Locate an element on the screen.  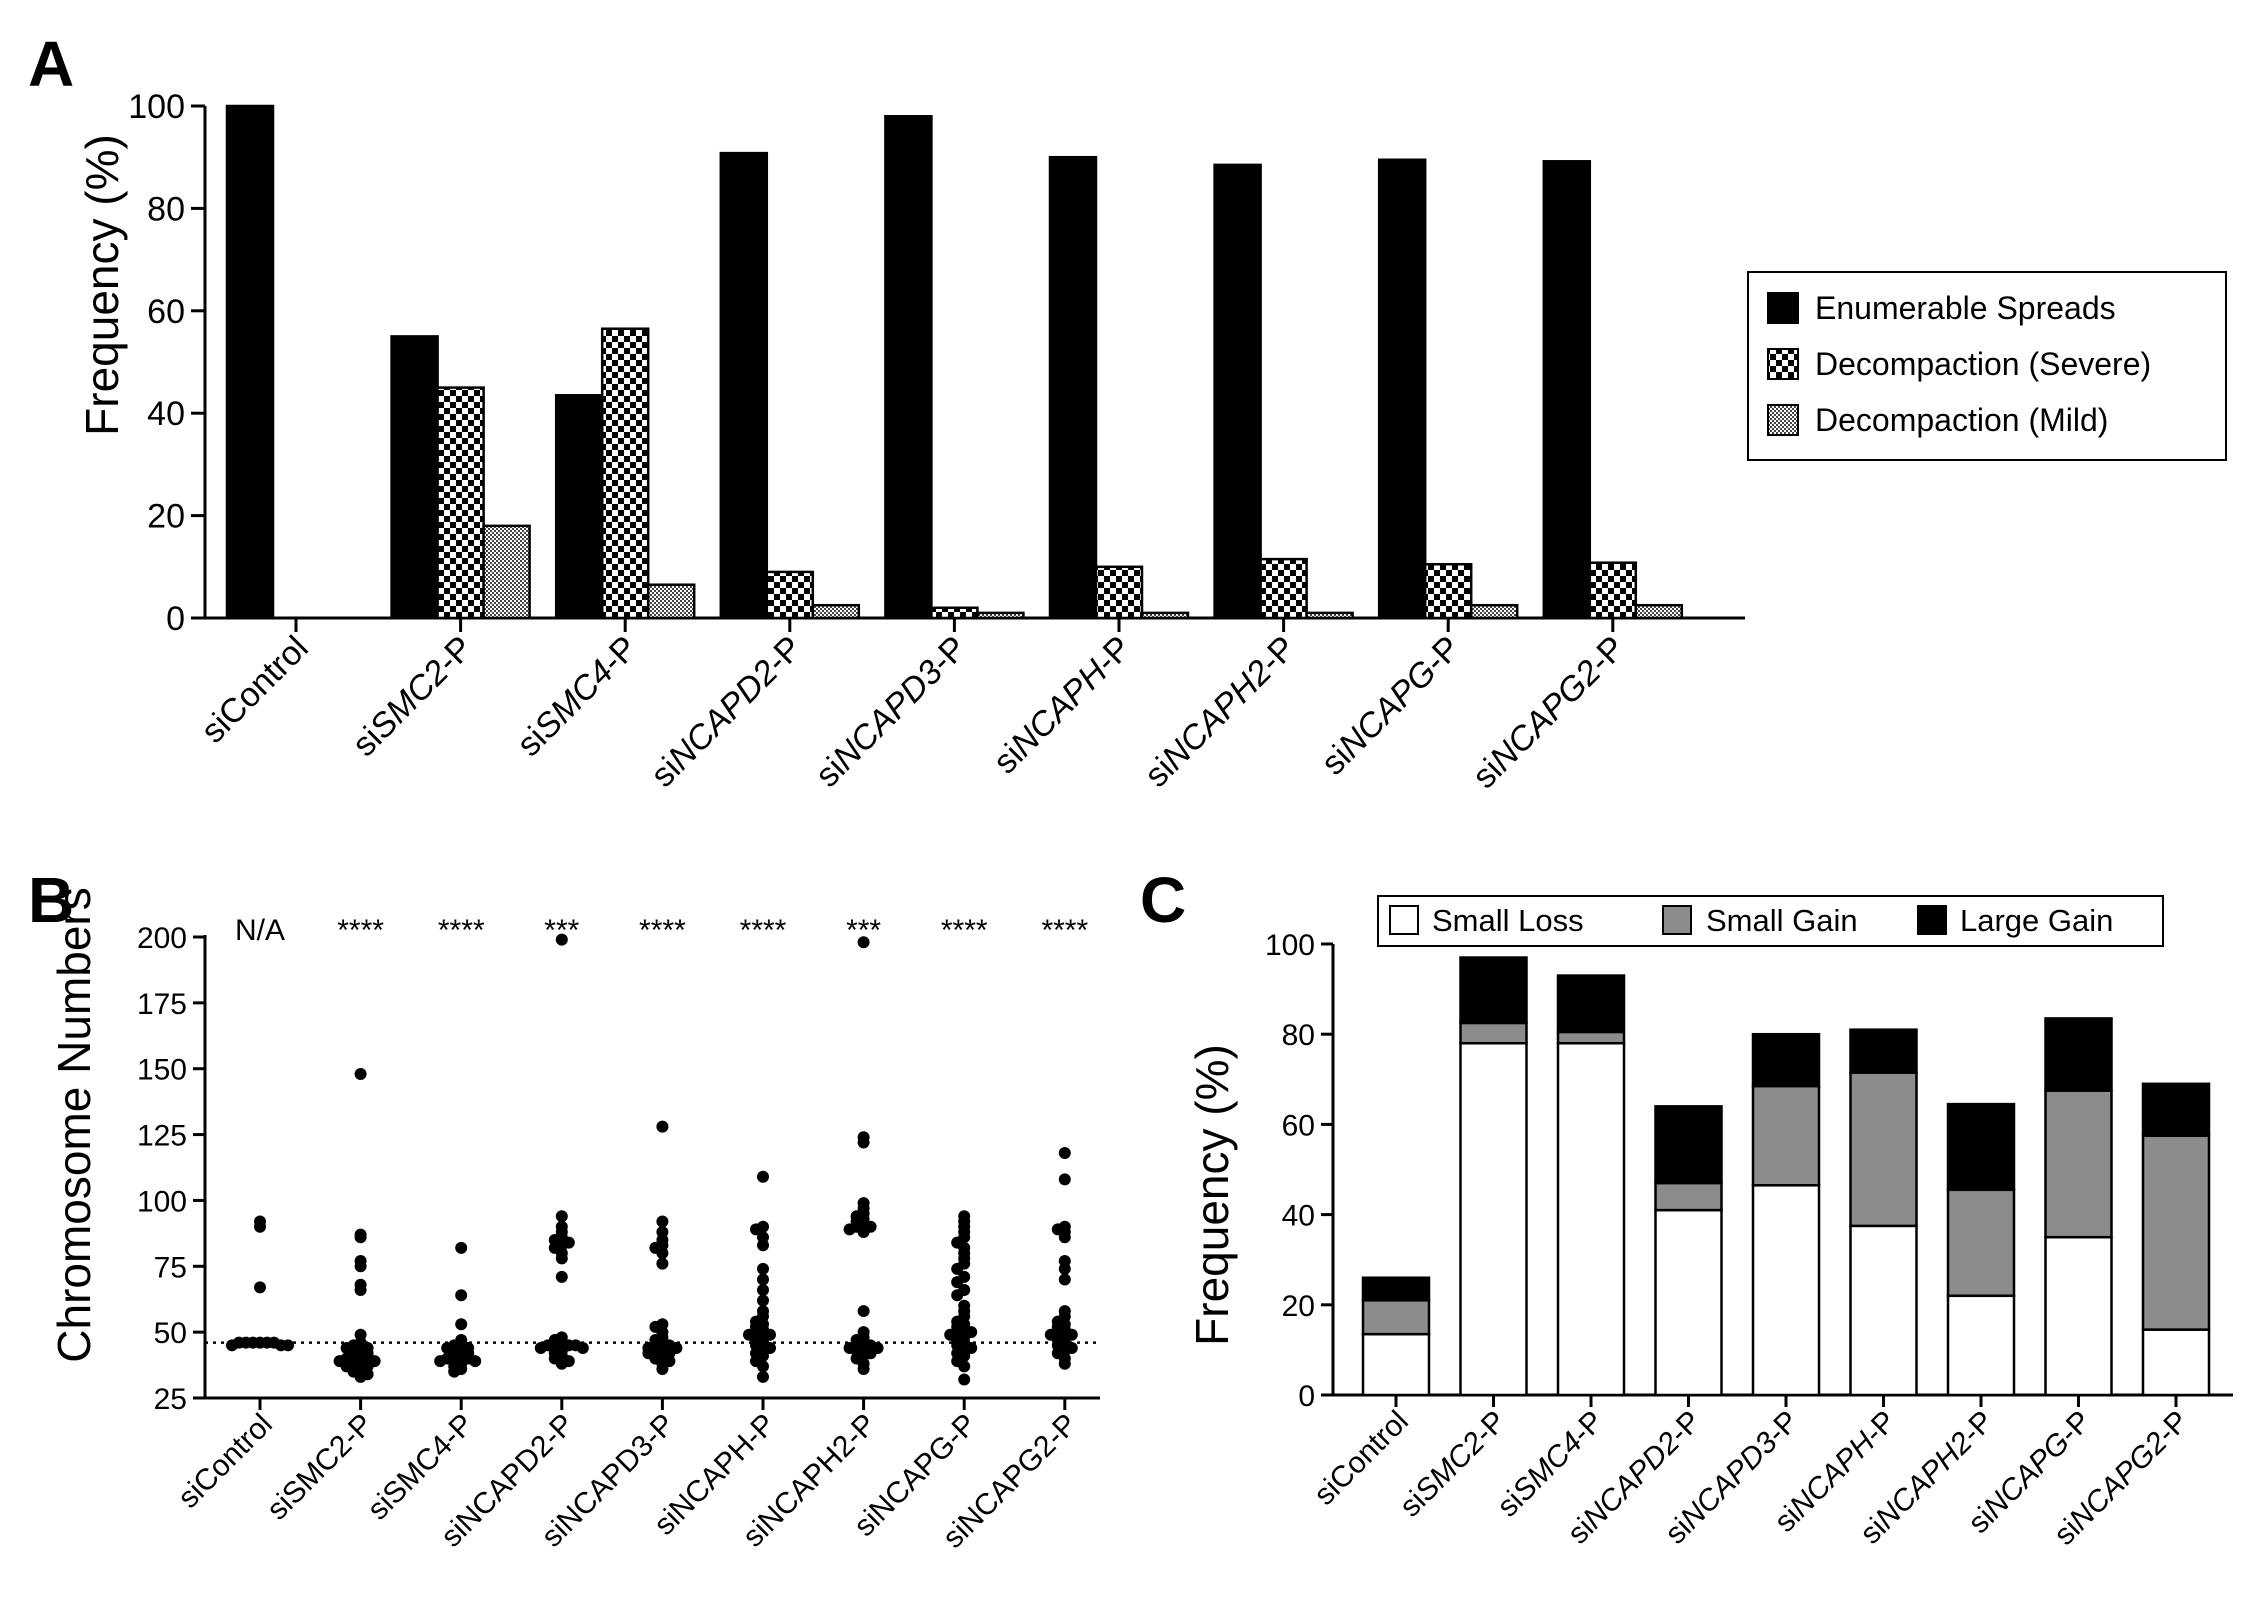
legend-swatch-decompaction-mild is located at coordinates (1783, 420).